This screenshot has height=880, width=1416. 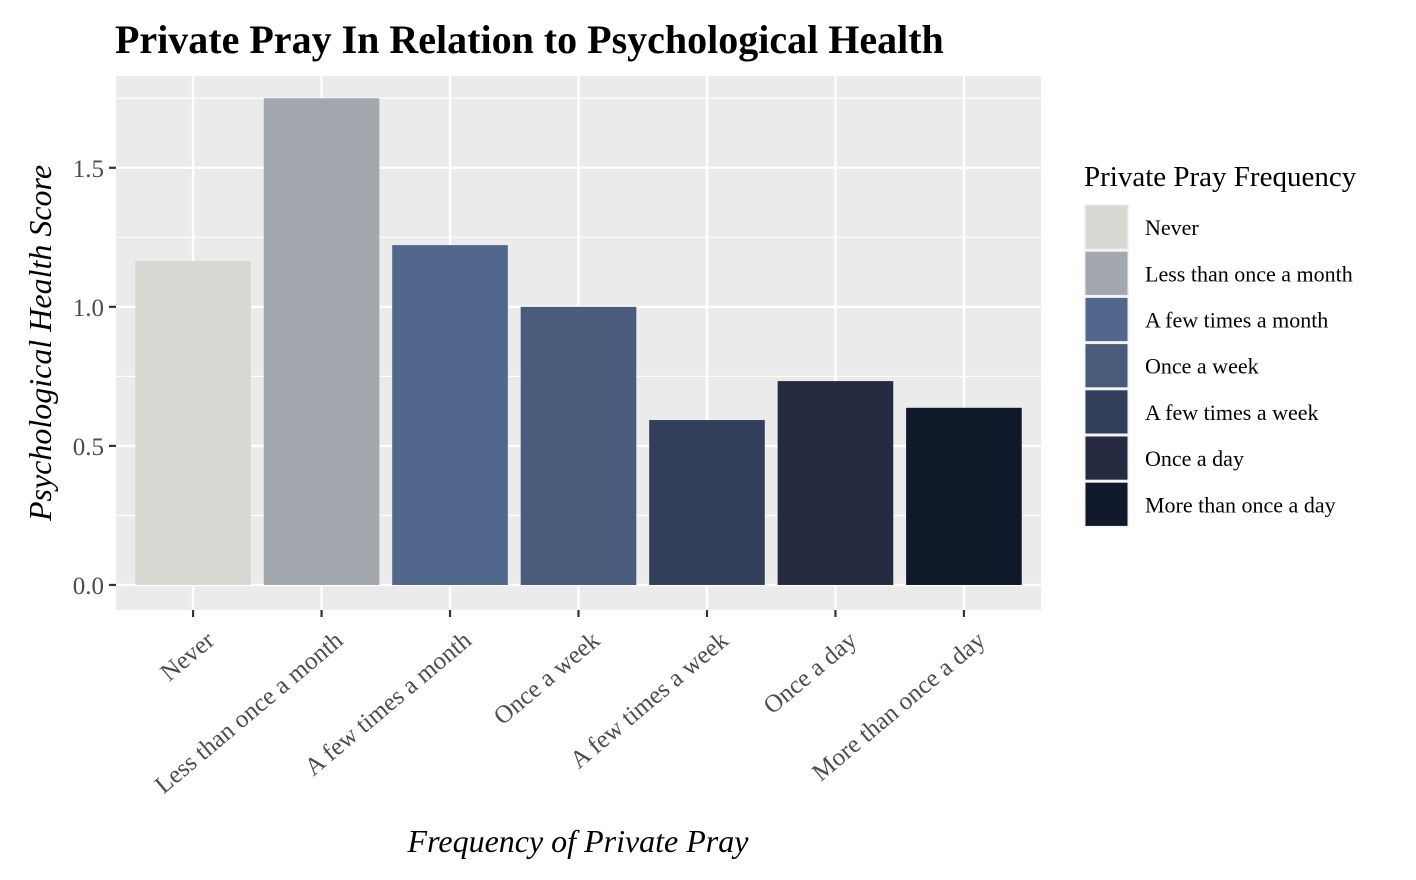 I want to click on legend-label: A few times a month, so click(x=1236, y=320).